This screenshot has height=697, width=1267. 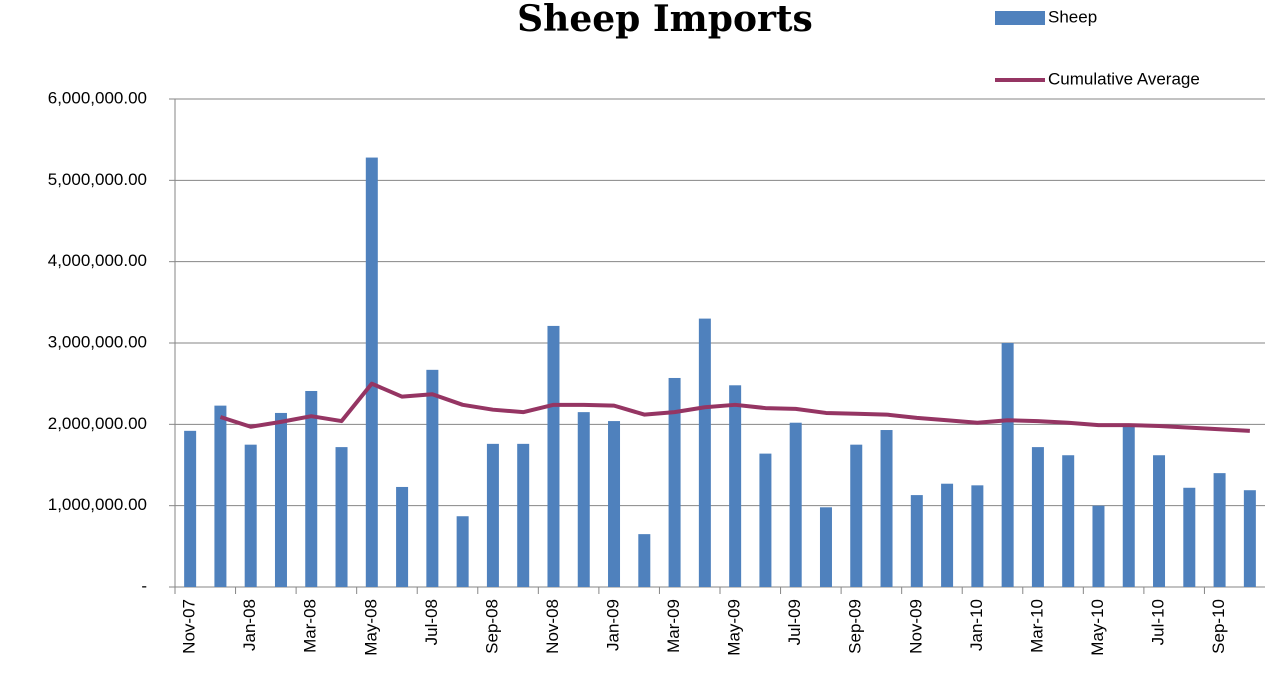 I want to click on x-tick-label: Mar-09, so click(x=673, y=626).